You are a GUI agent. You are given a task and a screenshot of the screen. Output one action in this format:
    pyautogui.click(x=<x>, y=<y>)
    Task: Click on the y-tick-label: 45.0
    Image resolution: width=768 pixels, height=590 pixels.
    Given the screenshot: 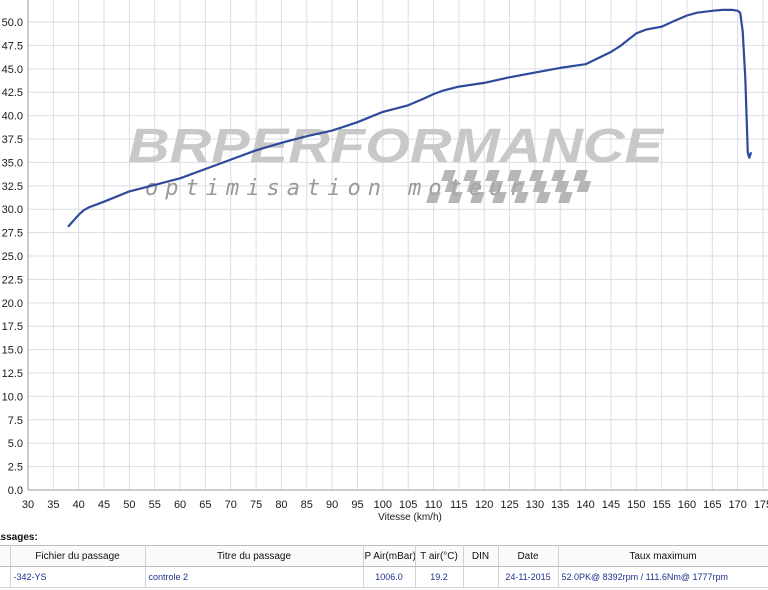 What is the action you would take?
    pyautogui.click(x=12, y=70)
    